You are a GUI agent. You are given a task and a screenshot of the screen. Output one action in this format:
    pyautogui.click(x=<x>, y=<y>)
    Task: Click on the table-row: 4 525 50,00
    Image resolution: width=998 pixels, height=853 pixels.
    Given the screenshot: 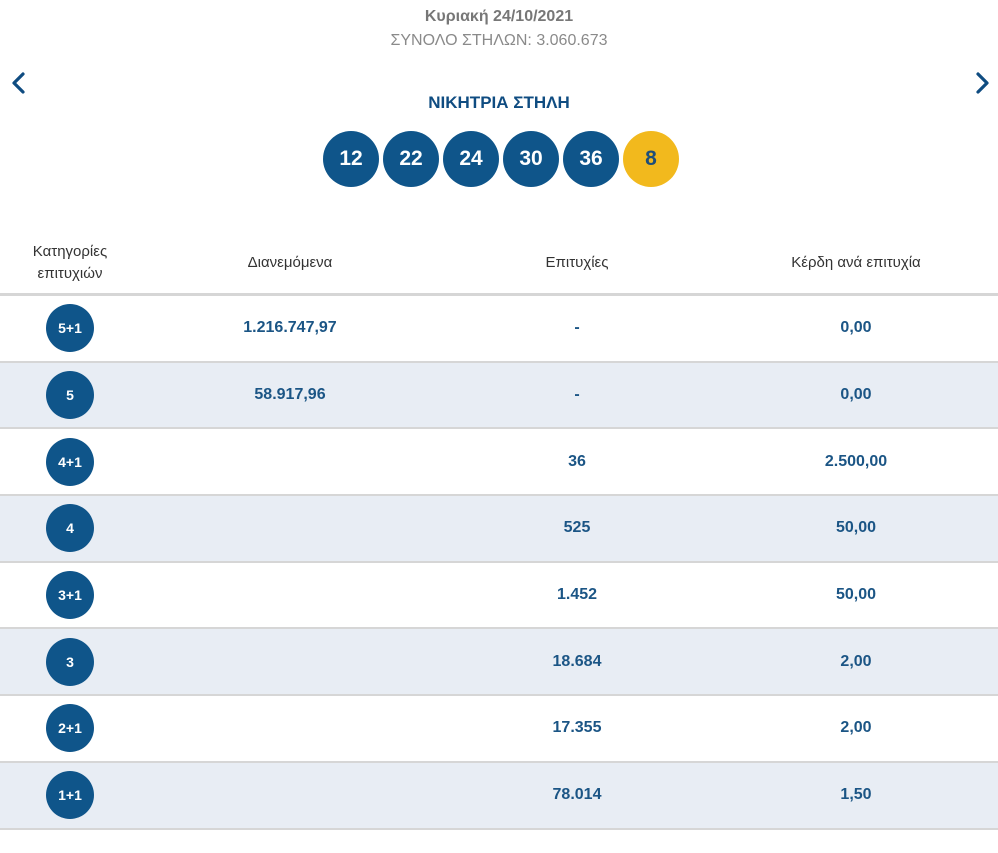 What is the action you would take?
    pyautogui.click(x=499, y=529)
    